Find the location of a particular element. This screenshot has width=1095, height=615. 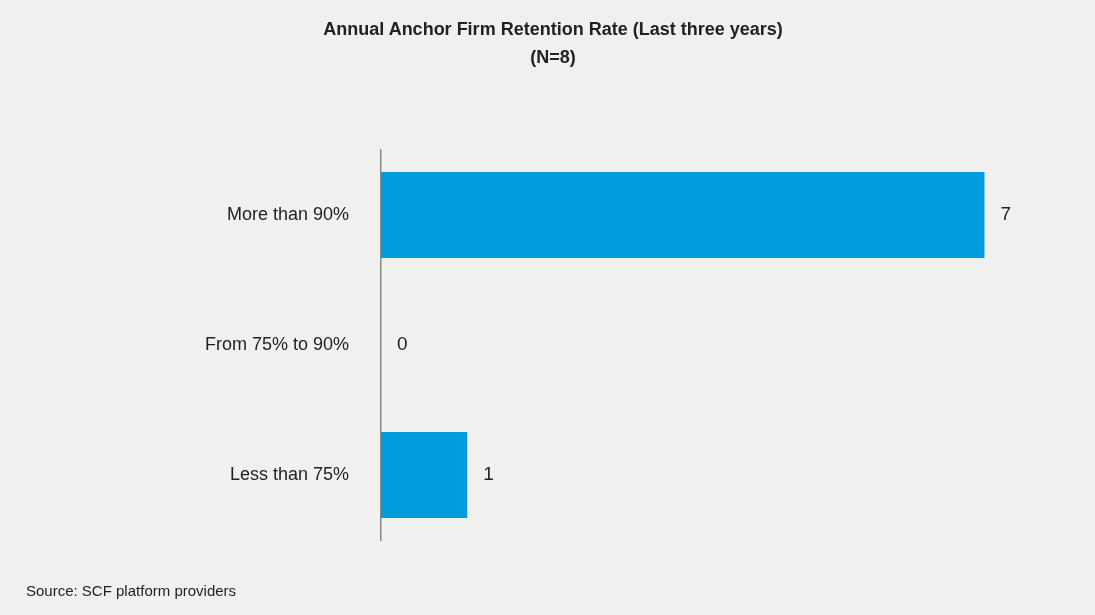

chart-title: Annual Anchor Firm Retention Rate (Last three years) is located at coordinates (553, 28).